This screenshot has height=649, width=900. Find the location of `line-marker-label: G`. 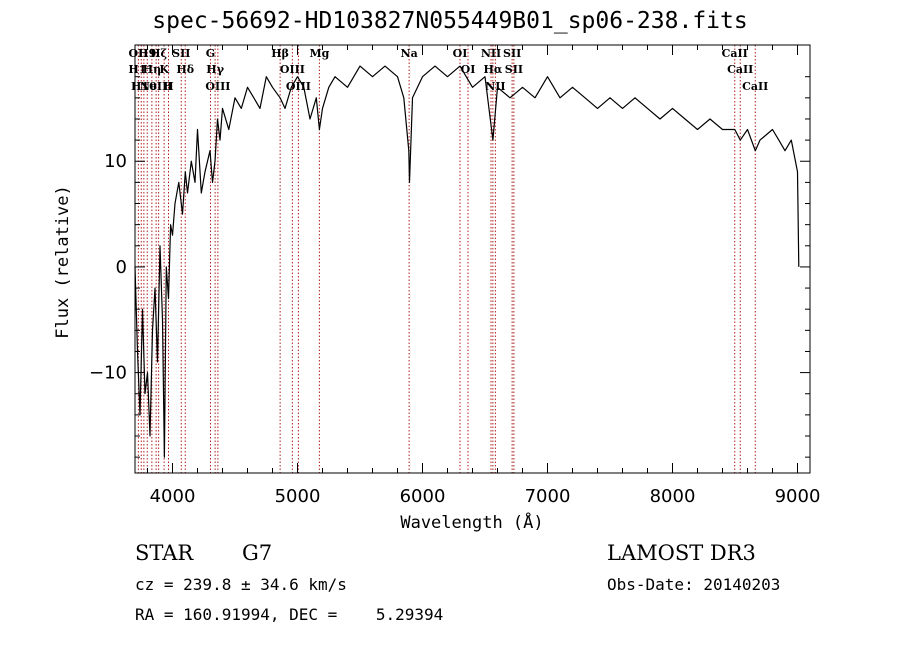

line-marker-label: G is located at coordinates (210, 53).